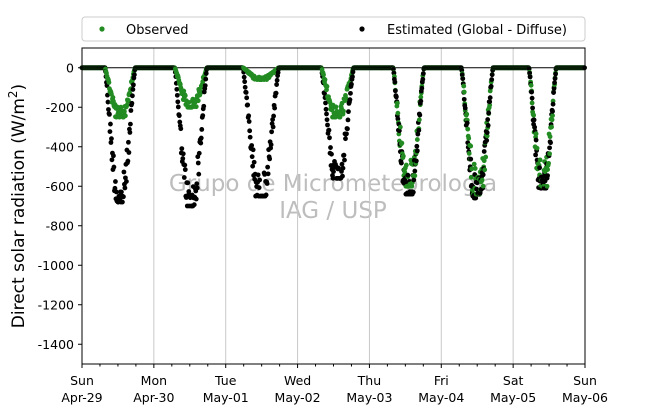  Describe the element at coordinates (153, 397) in the screenshot. I see `x-tick-label-date-1: Apr-30` at that location.